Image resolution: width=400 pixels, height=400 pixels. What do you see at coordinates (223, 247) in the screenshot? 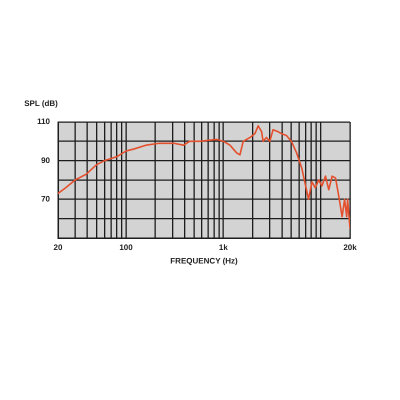
I see `x-tick-label: 1k` at bounding box center [223, 247].